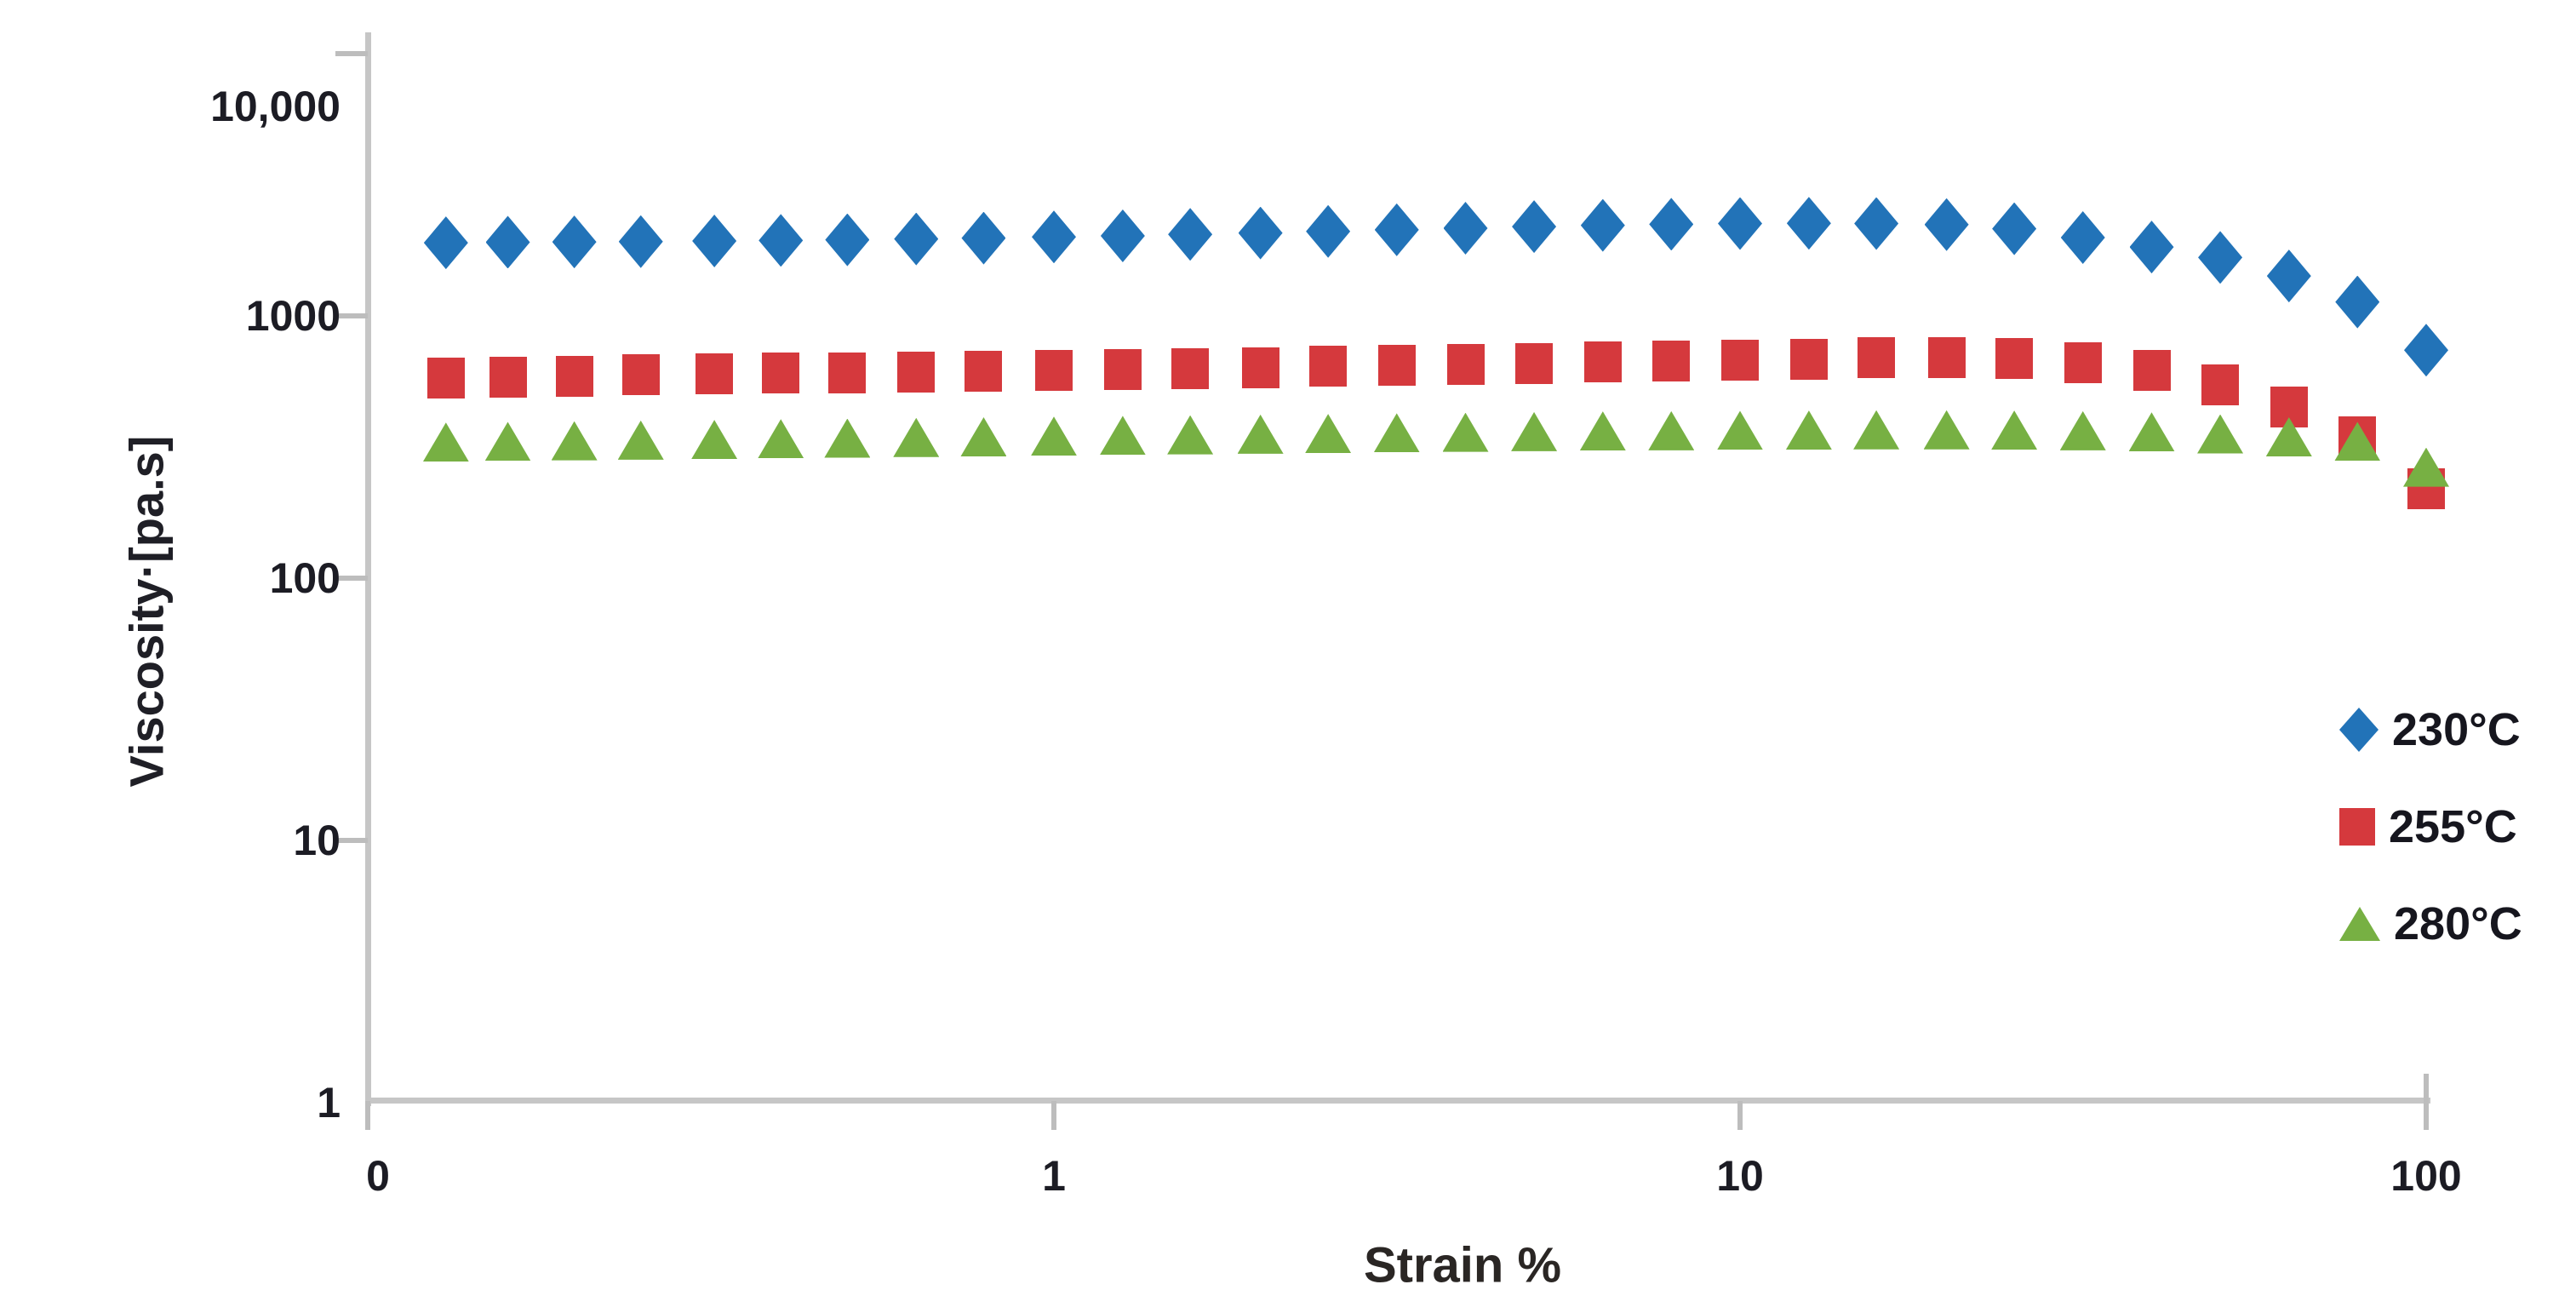 The image size is (2576, 1313). I want to click on y-tick-label: 1000, so click(293, 316).